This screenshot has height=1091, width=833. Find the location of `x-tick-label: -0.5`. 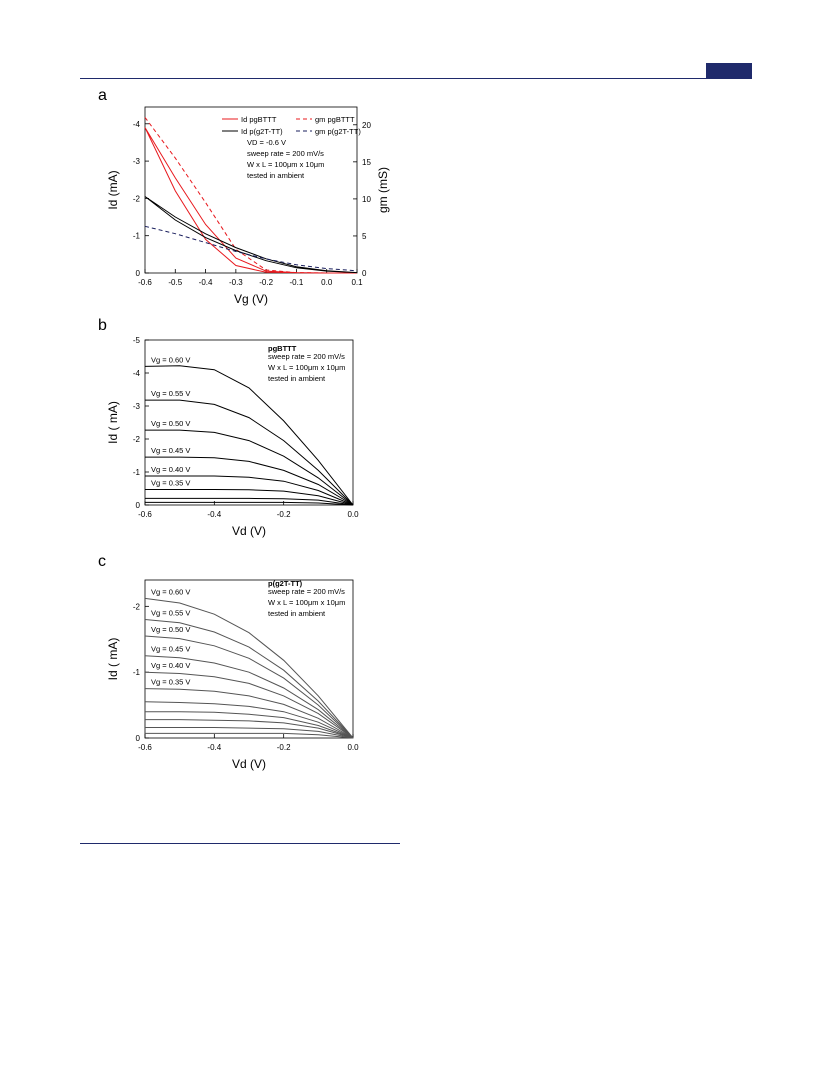

x-tick-label: -0.5 is located at coordinates (175, 282).